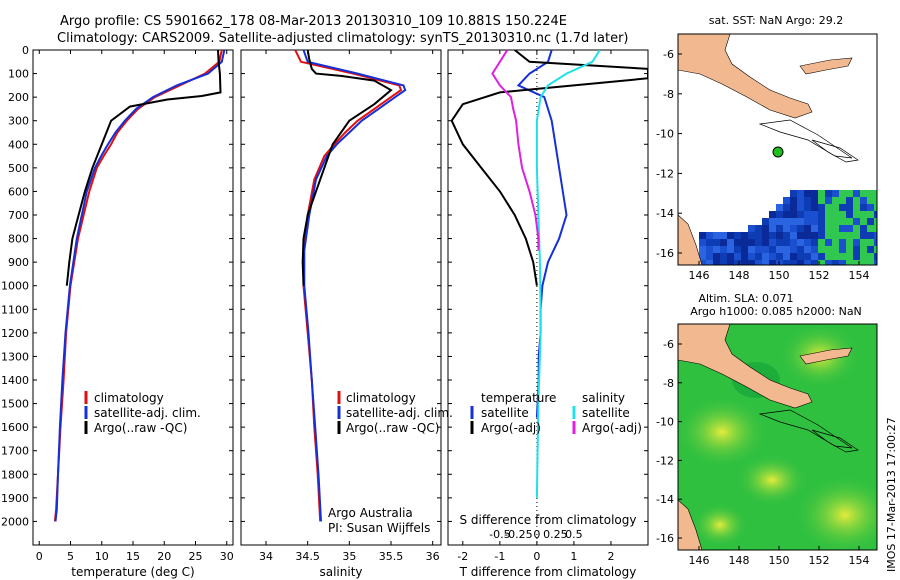 Image resolution: width=900 pixels, height=580 pixels. I want to click on depth-tick-label: 1600, so click(15, 427).